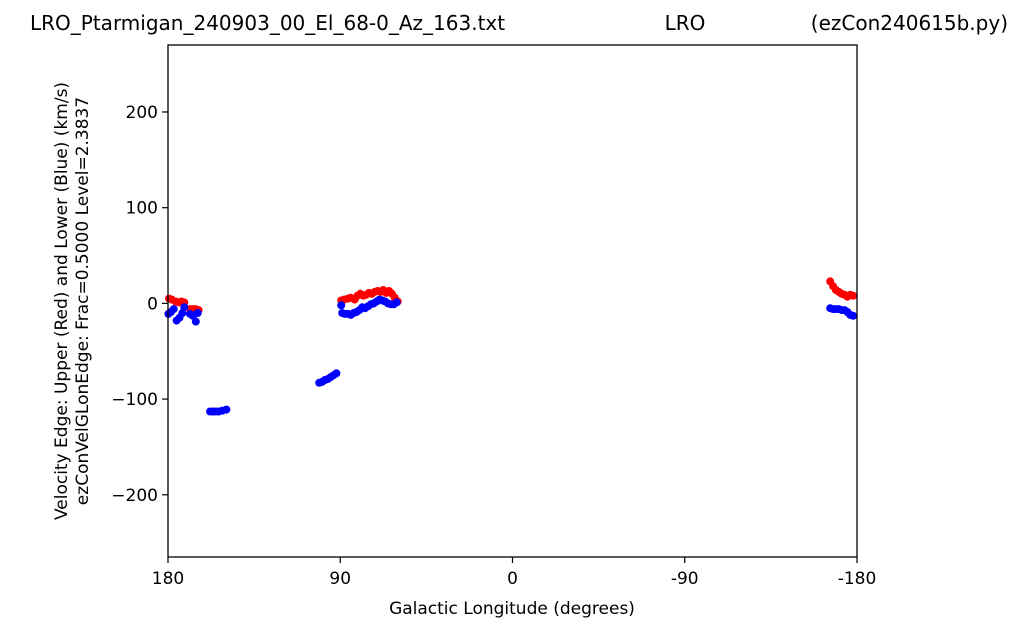  I want to click on x-tick-label: 90, so click(340, 579).